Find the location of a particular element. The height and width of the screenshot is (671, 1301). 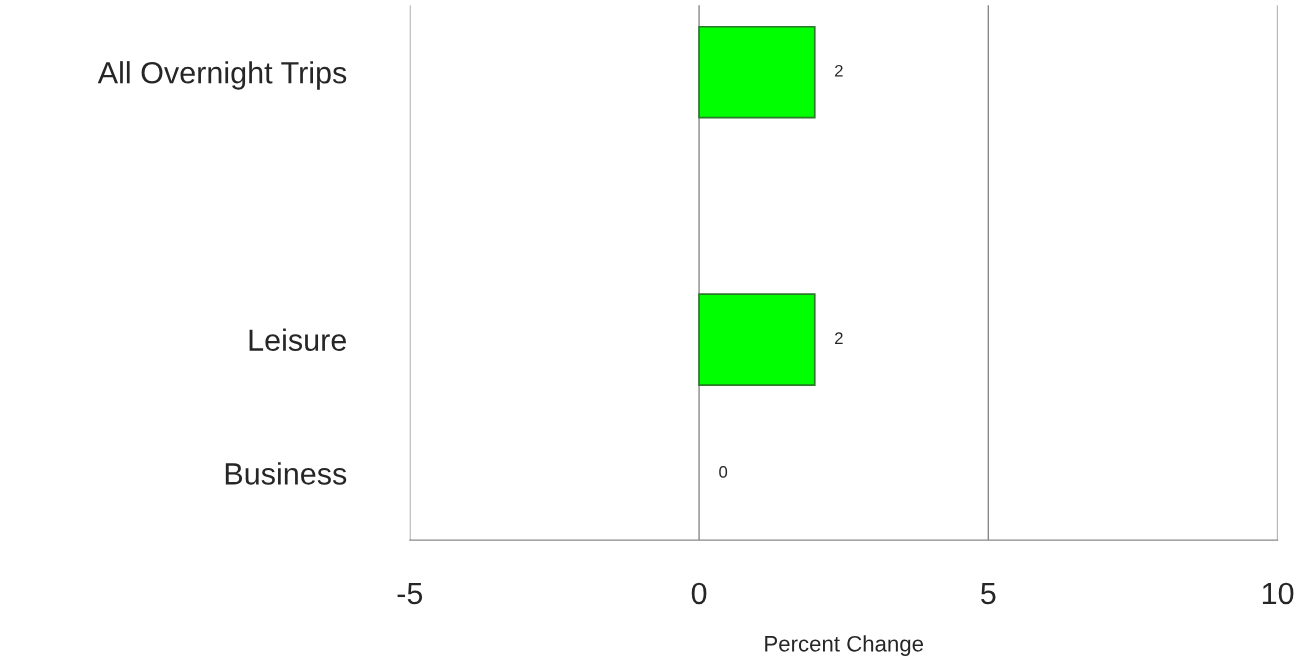

x-tick-label: 0 is located at coordinates (699, 593).